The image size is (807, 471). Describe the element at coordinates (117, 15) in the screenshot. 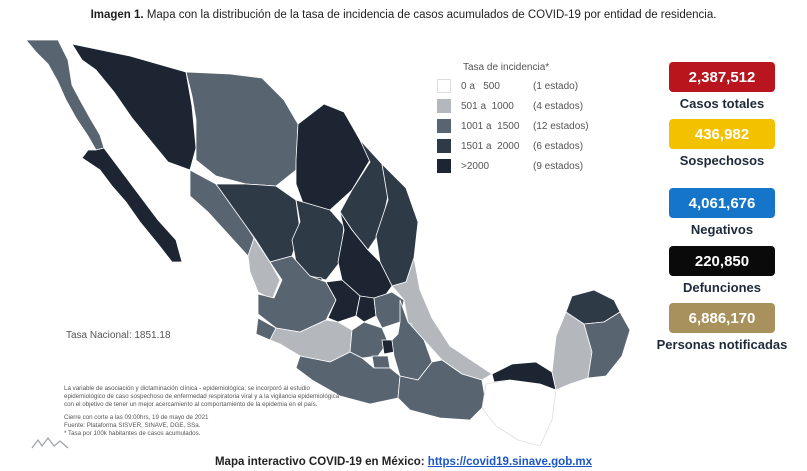

I see `caption-label: Imagen 1.` at that location.